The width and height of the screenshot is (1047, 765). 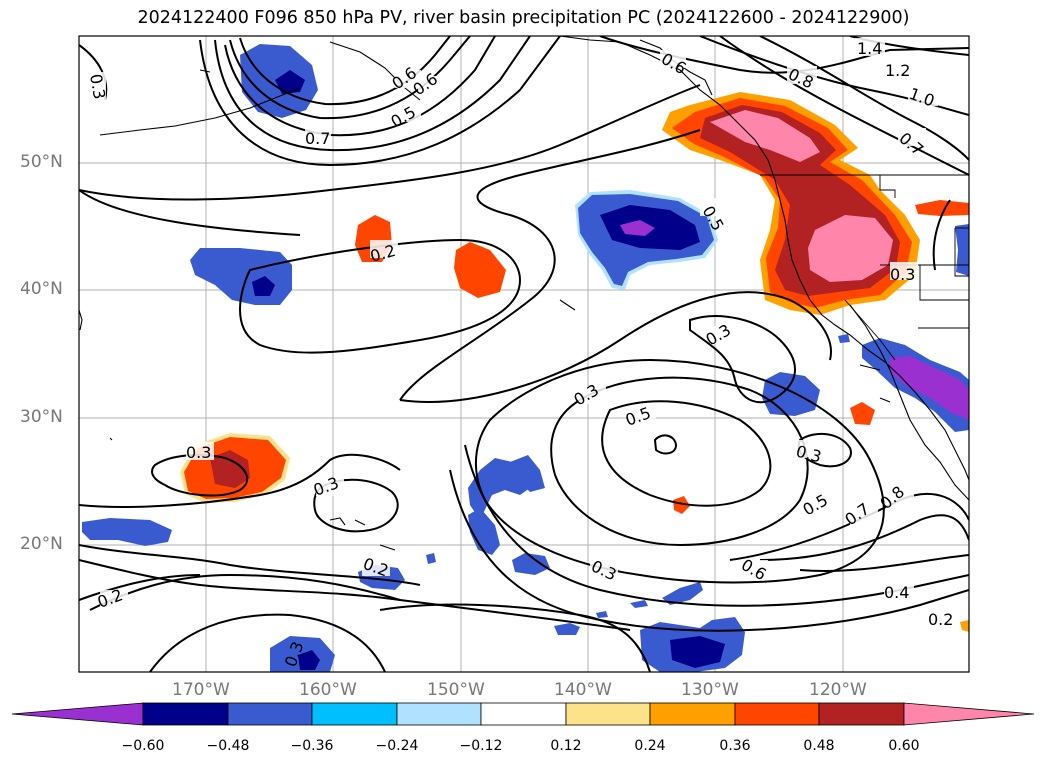 I want to click on contour-label: 0.2, so click(x=940, y=619).